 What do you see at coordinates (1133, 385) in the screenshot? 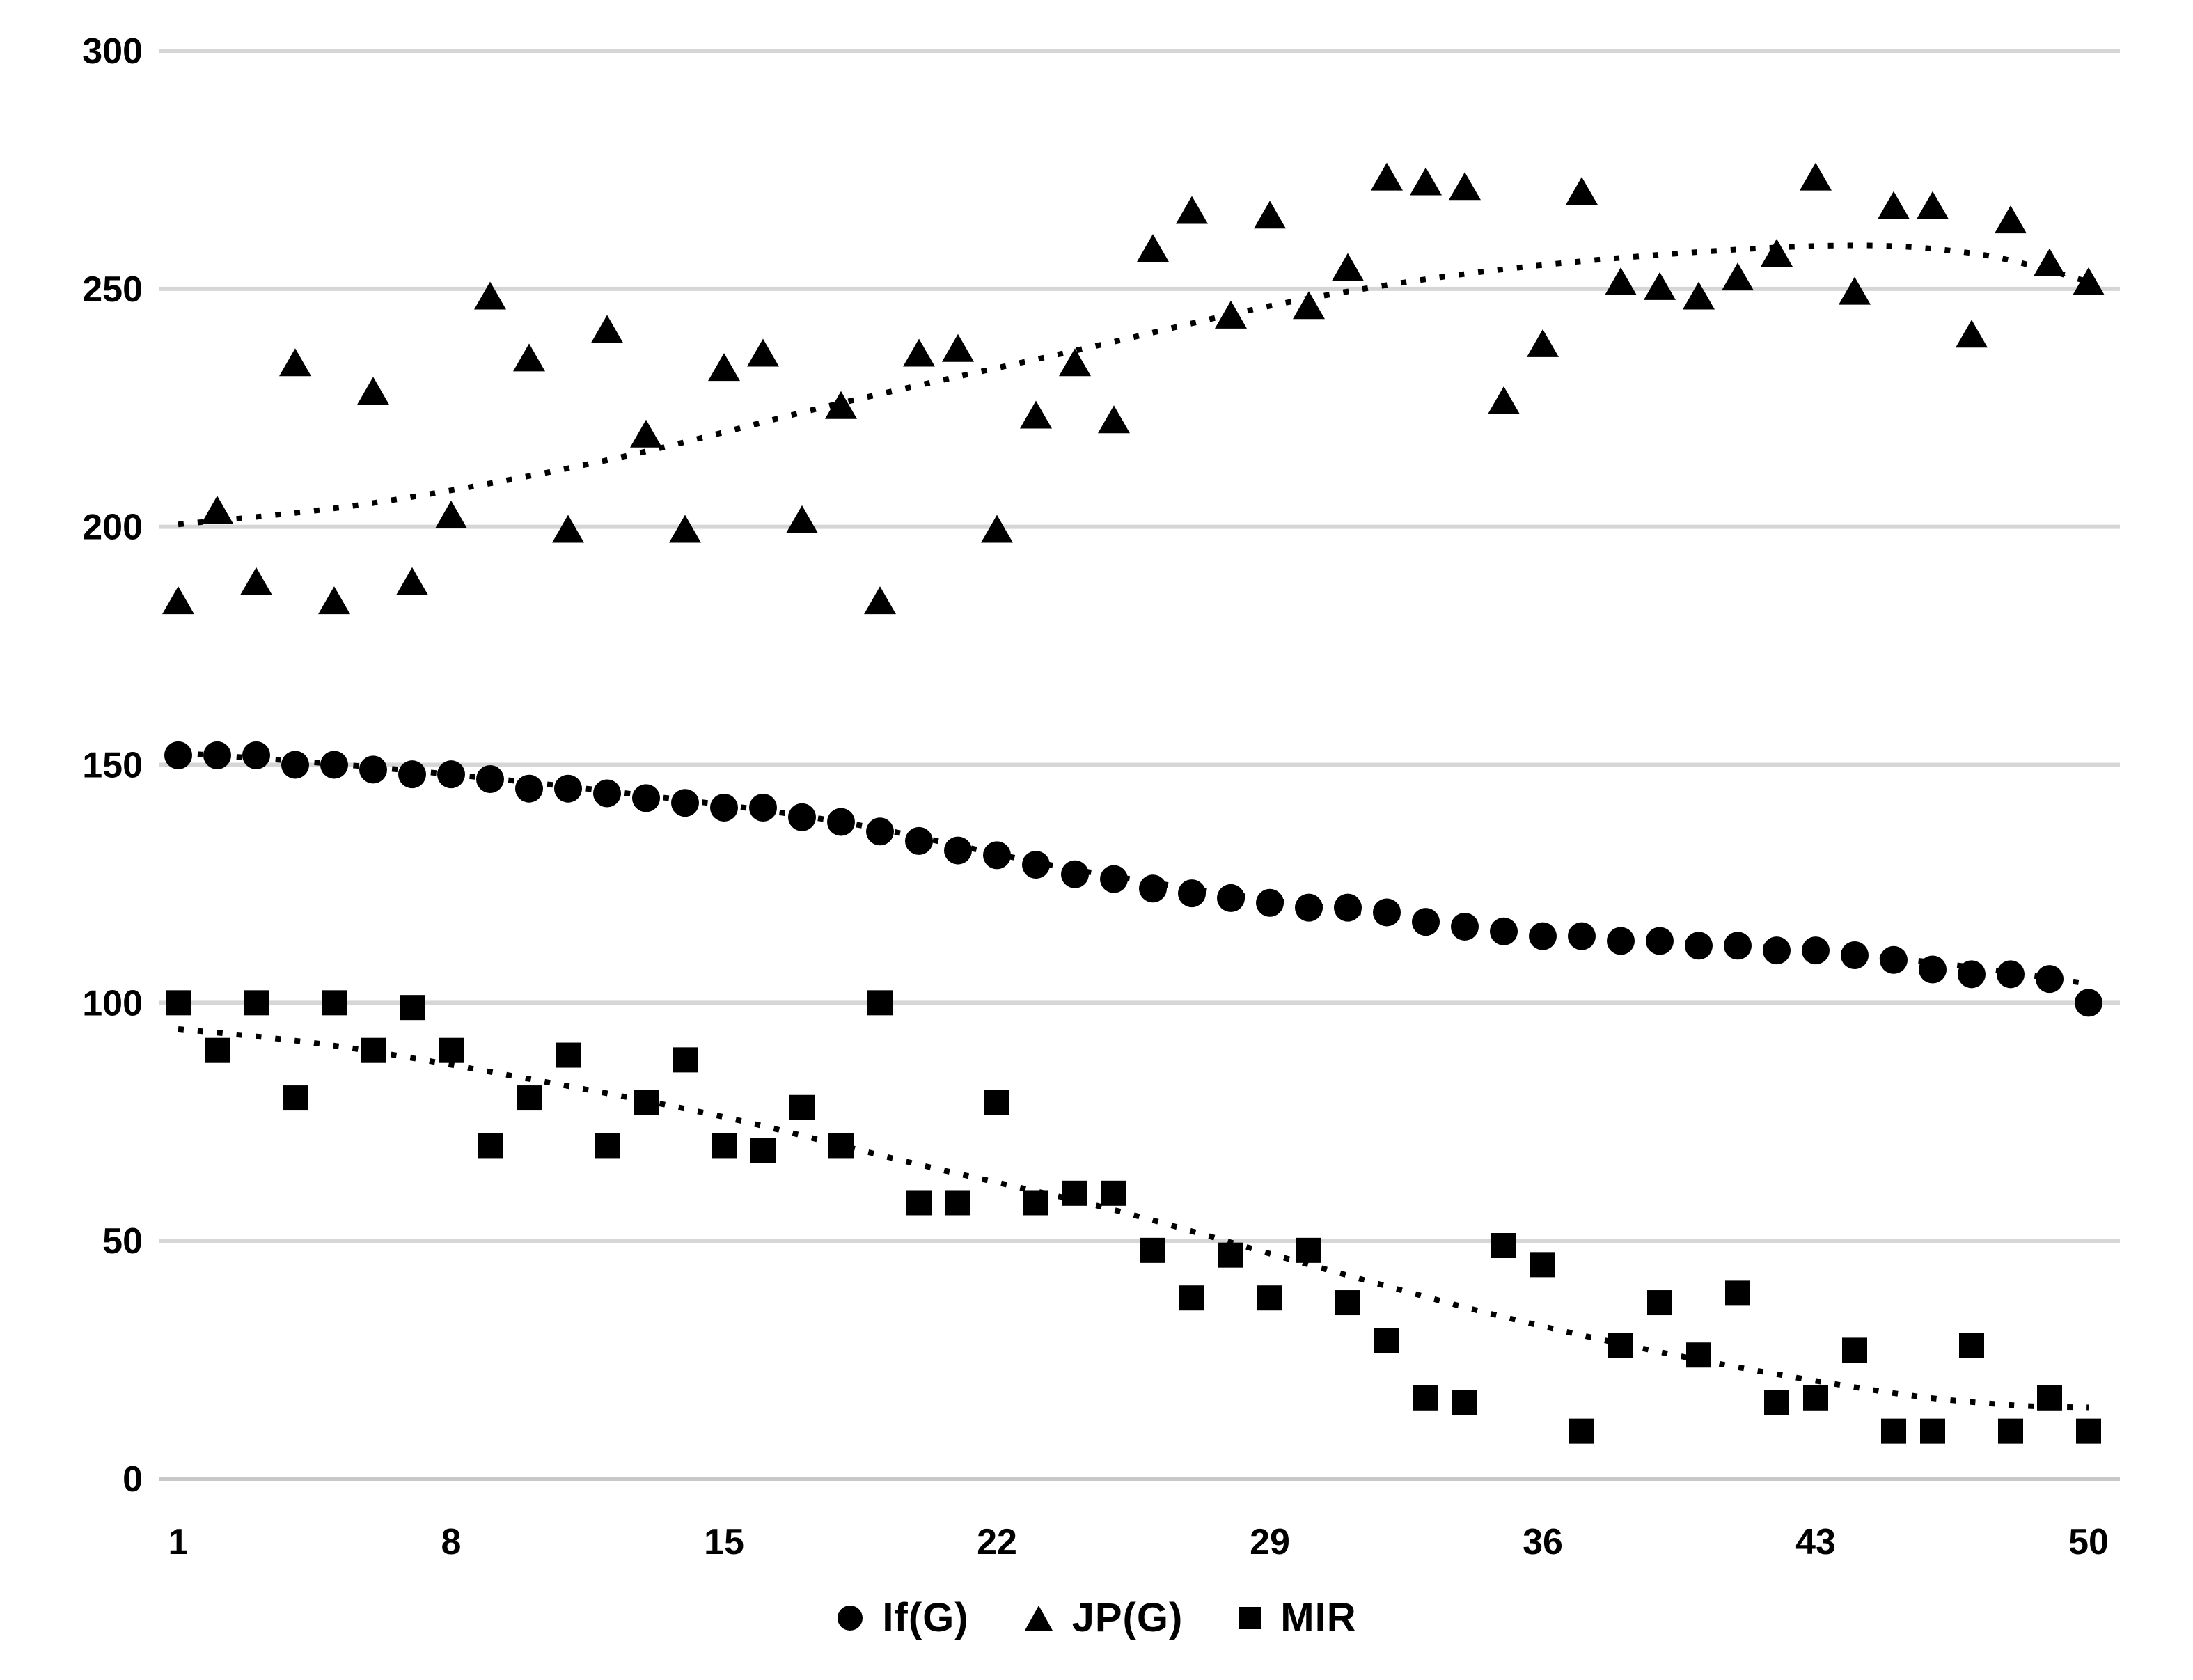
I see `trendline-jpg` at bounding box center [1133, 385].